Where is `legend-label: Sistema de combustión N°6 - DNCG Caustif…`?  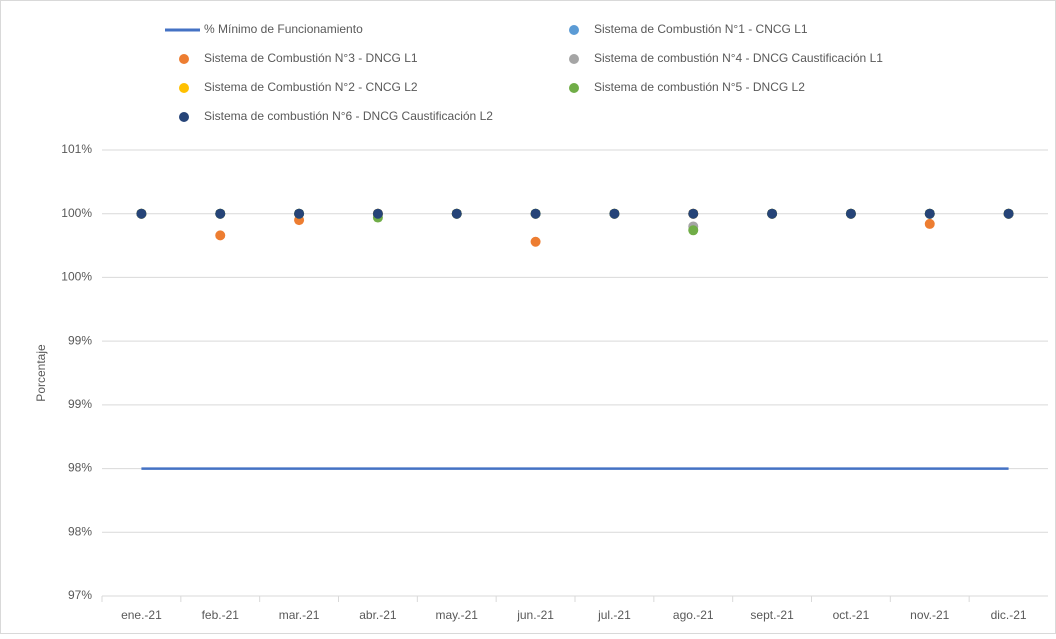 legend-label: Sistema de combustión N°6 - DNCG Caustif… is located at coordinates (348, 116).